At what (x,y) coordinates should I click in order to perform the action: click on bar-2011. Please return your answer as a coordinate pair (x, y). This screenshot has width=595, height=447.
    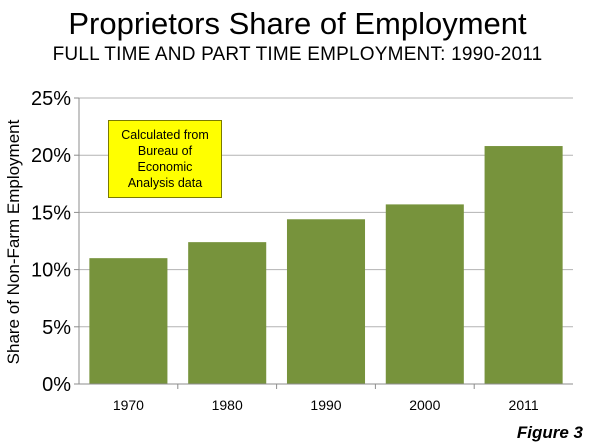
    Looking at the image, I should click on (523, 265).